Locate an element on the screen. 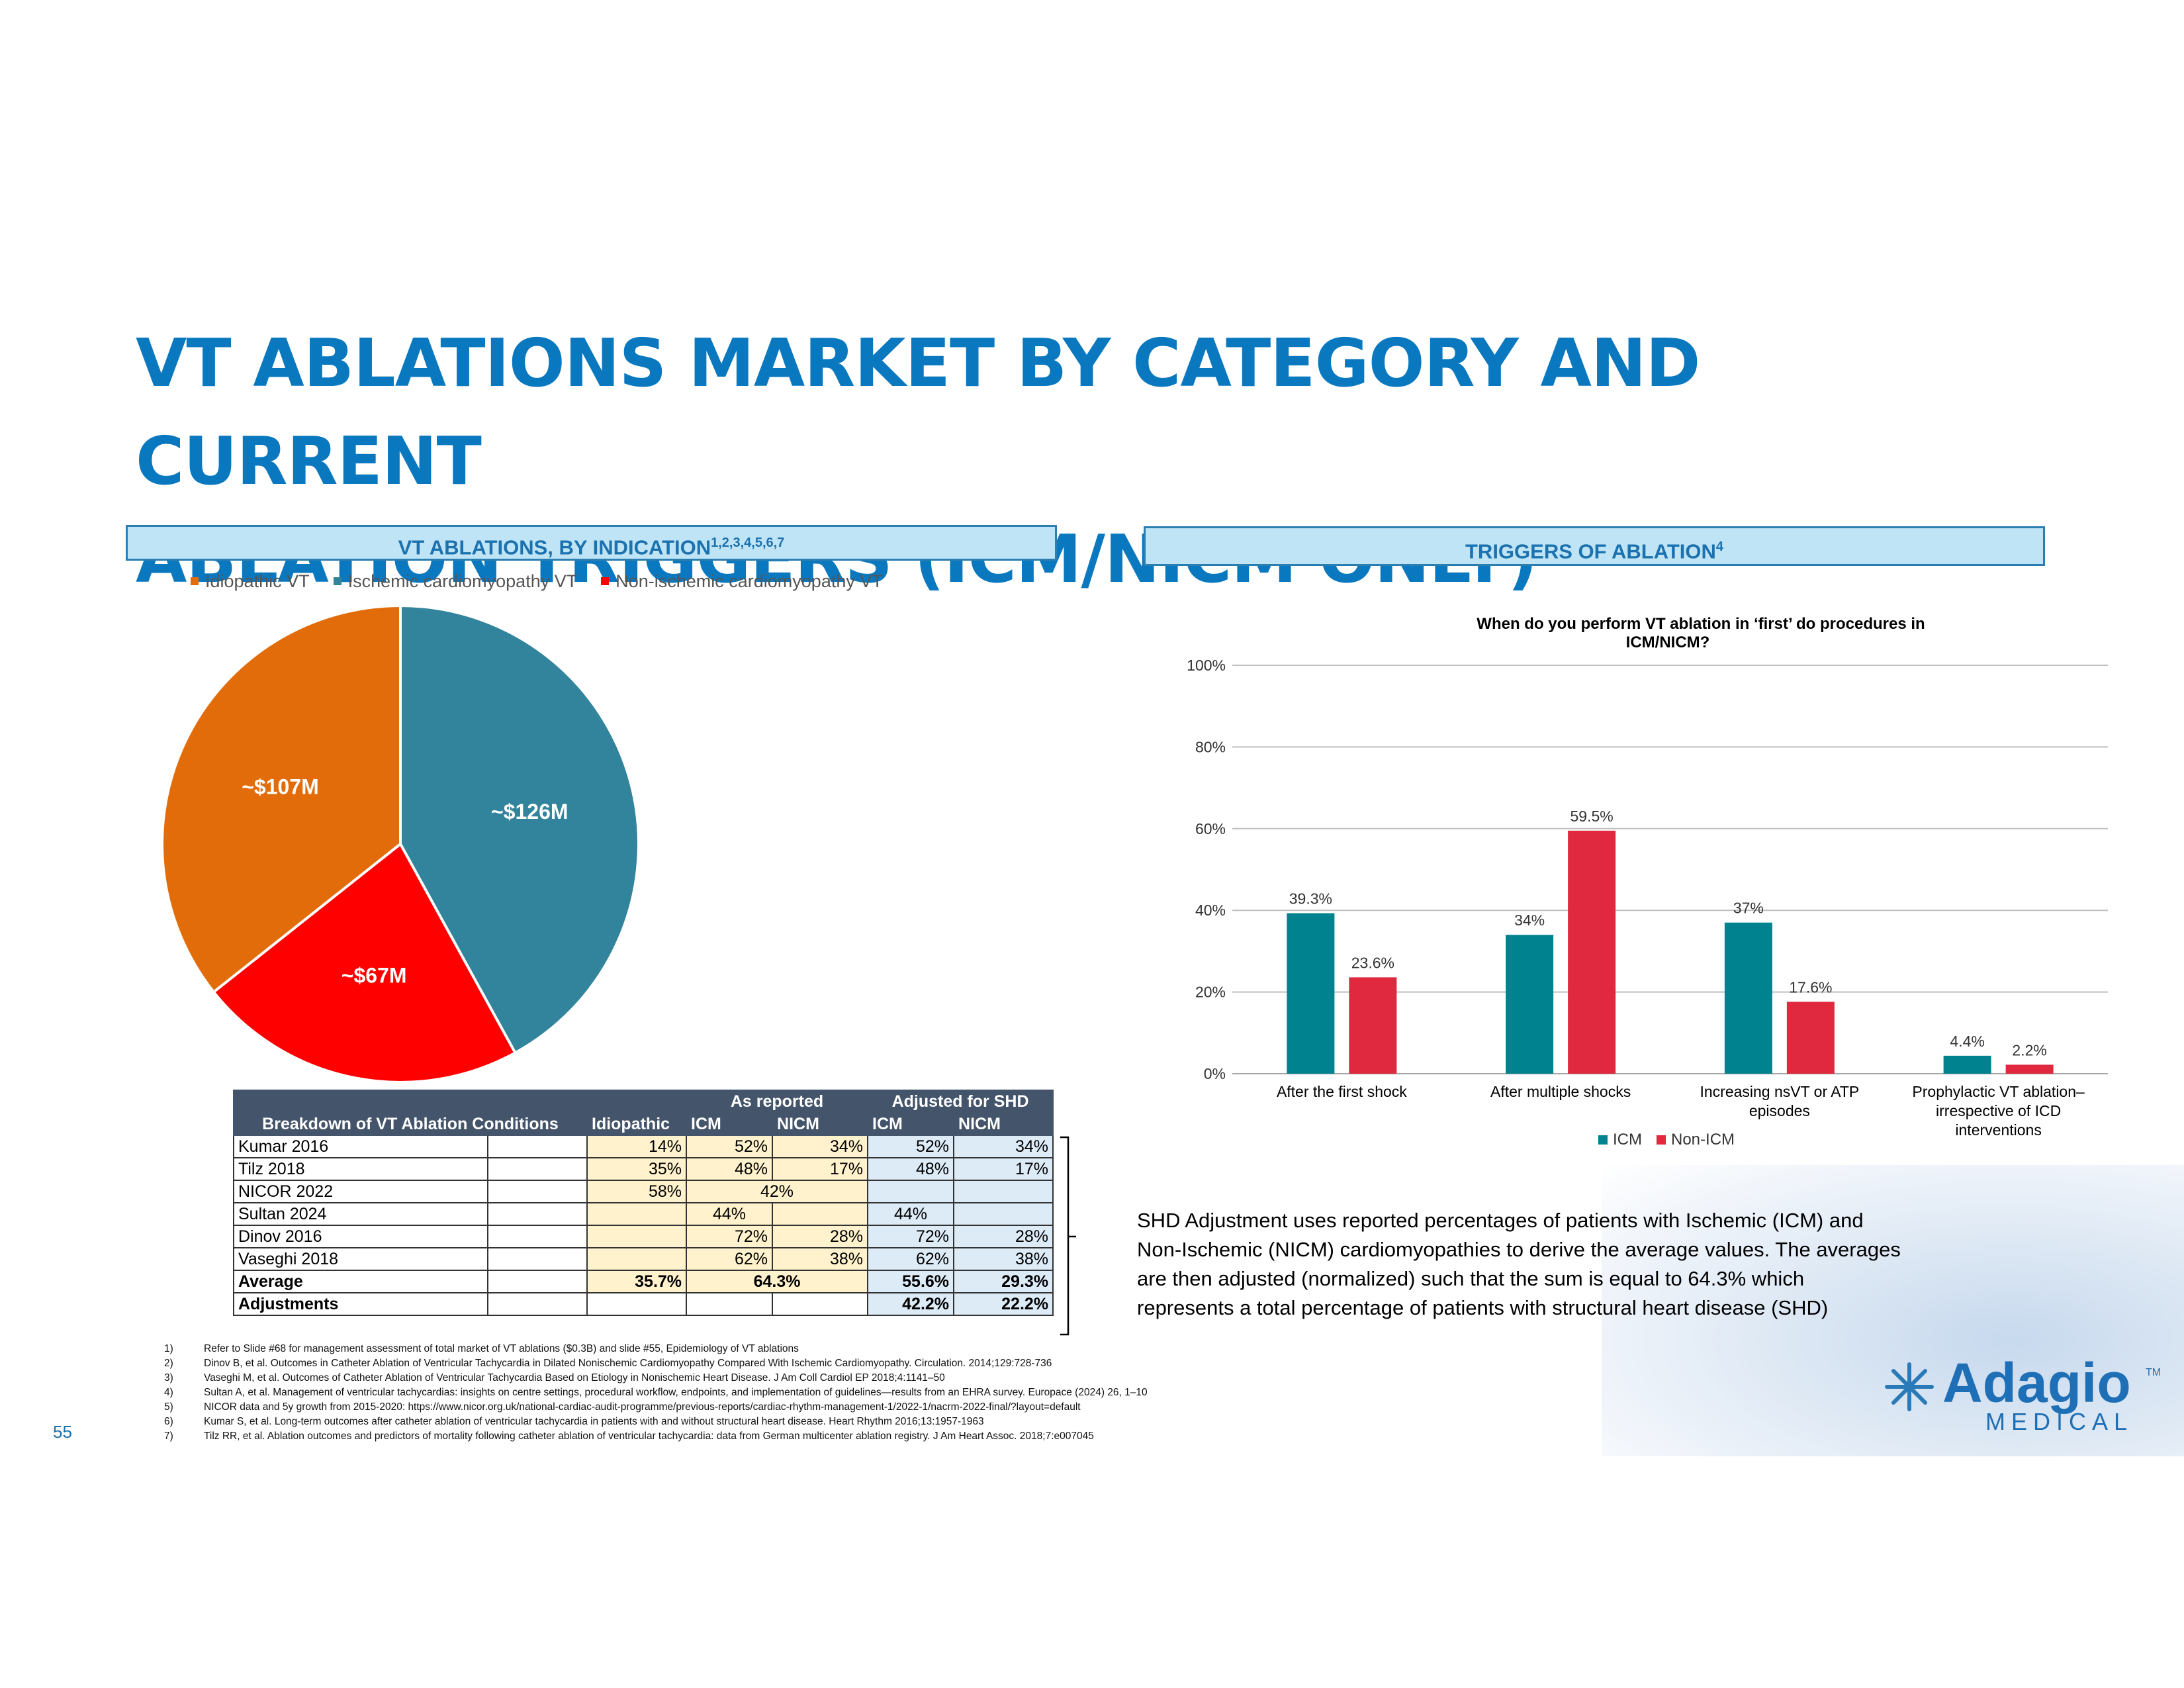 This screenshot has height=1688, width=2184. pie-header-text: VT ABLATIONS, BY INDICATION is located at coordinates (554, 547).